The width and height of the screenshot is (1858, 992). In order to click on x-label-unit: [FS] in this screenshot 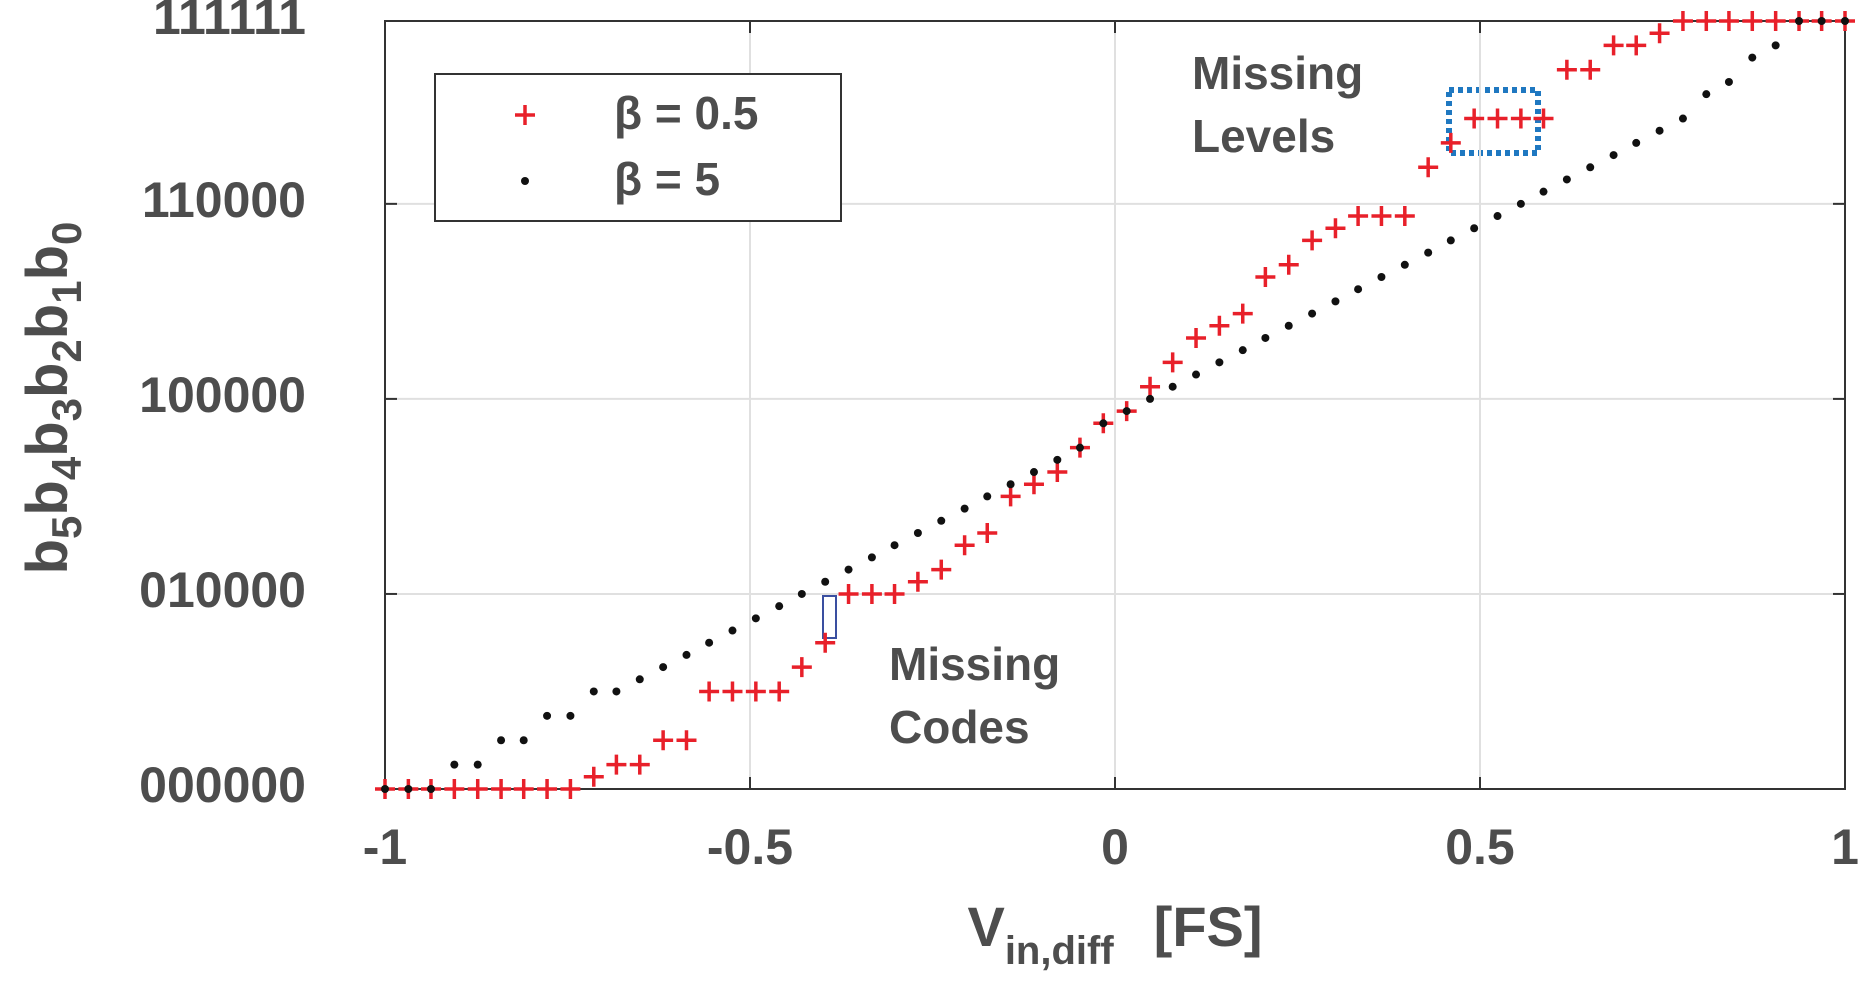, I will do `click(1208, 926)`.